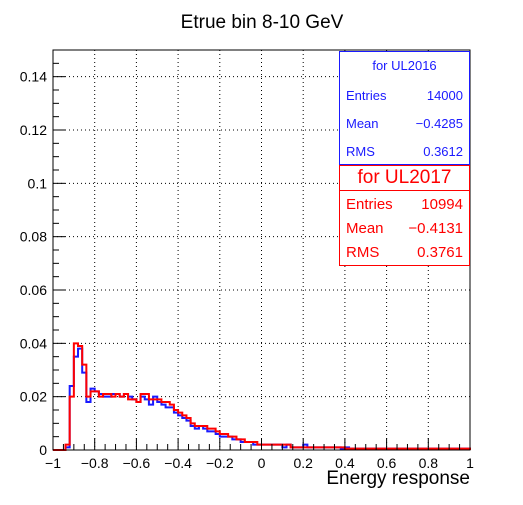  I want to click on stats-row-rms: RMS 0.3612, so click(404, 151).